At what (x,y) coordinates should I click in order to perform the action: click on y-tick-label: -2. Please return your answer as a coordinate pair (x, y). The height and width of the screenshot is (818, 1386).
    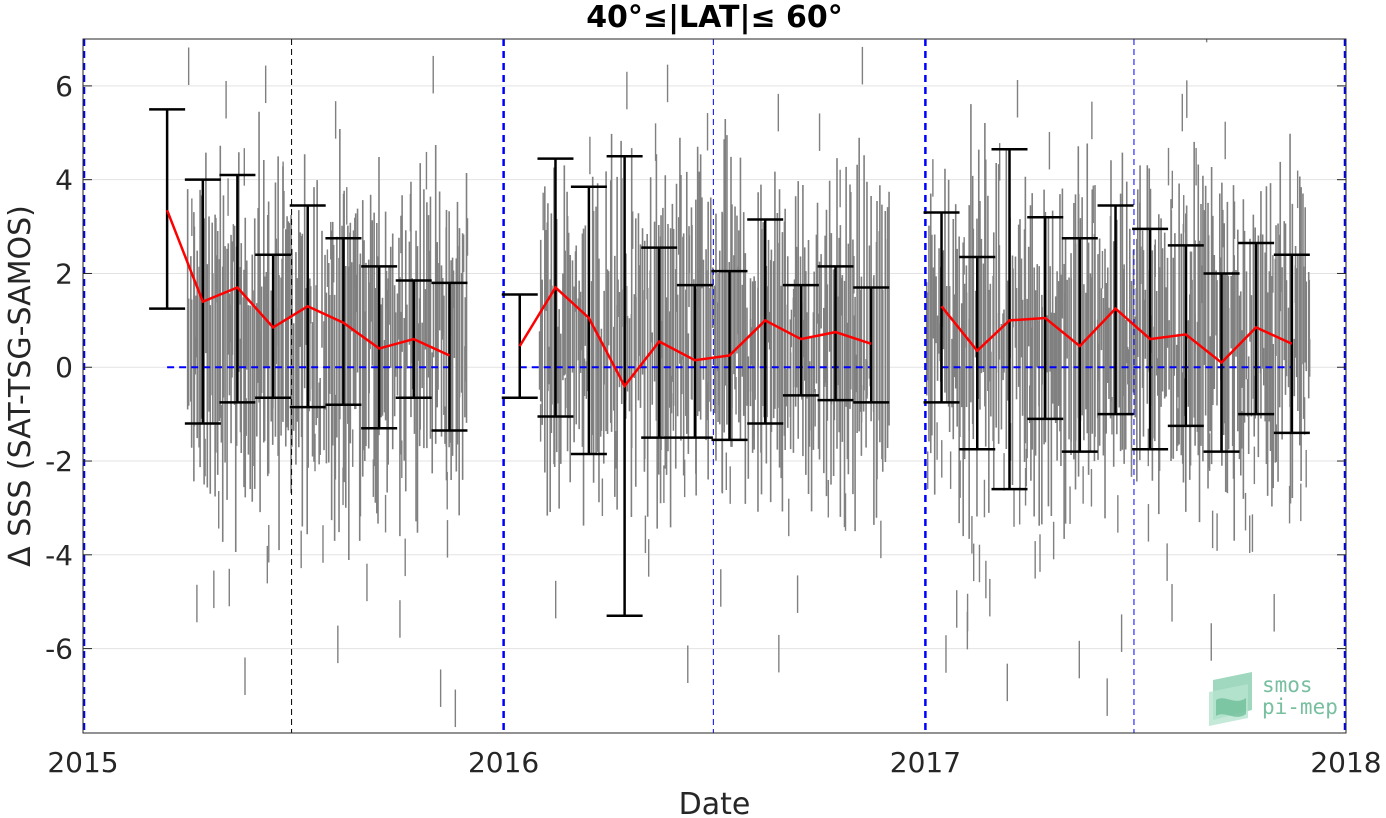
    Looking at the image, I should click on (59, 461).